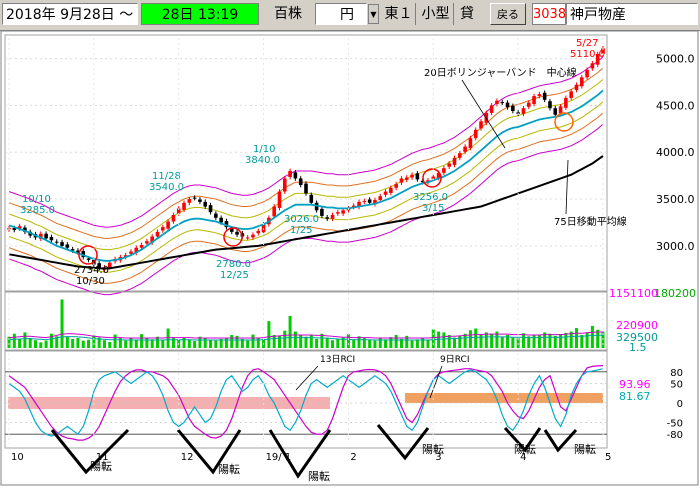  Describe the element at coordinates (200, 14) in the screenshot. I see `current-time-display: 28日 13:19` at that location.